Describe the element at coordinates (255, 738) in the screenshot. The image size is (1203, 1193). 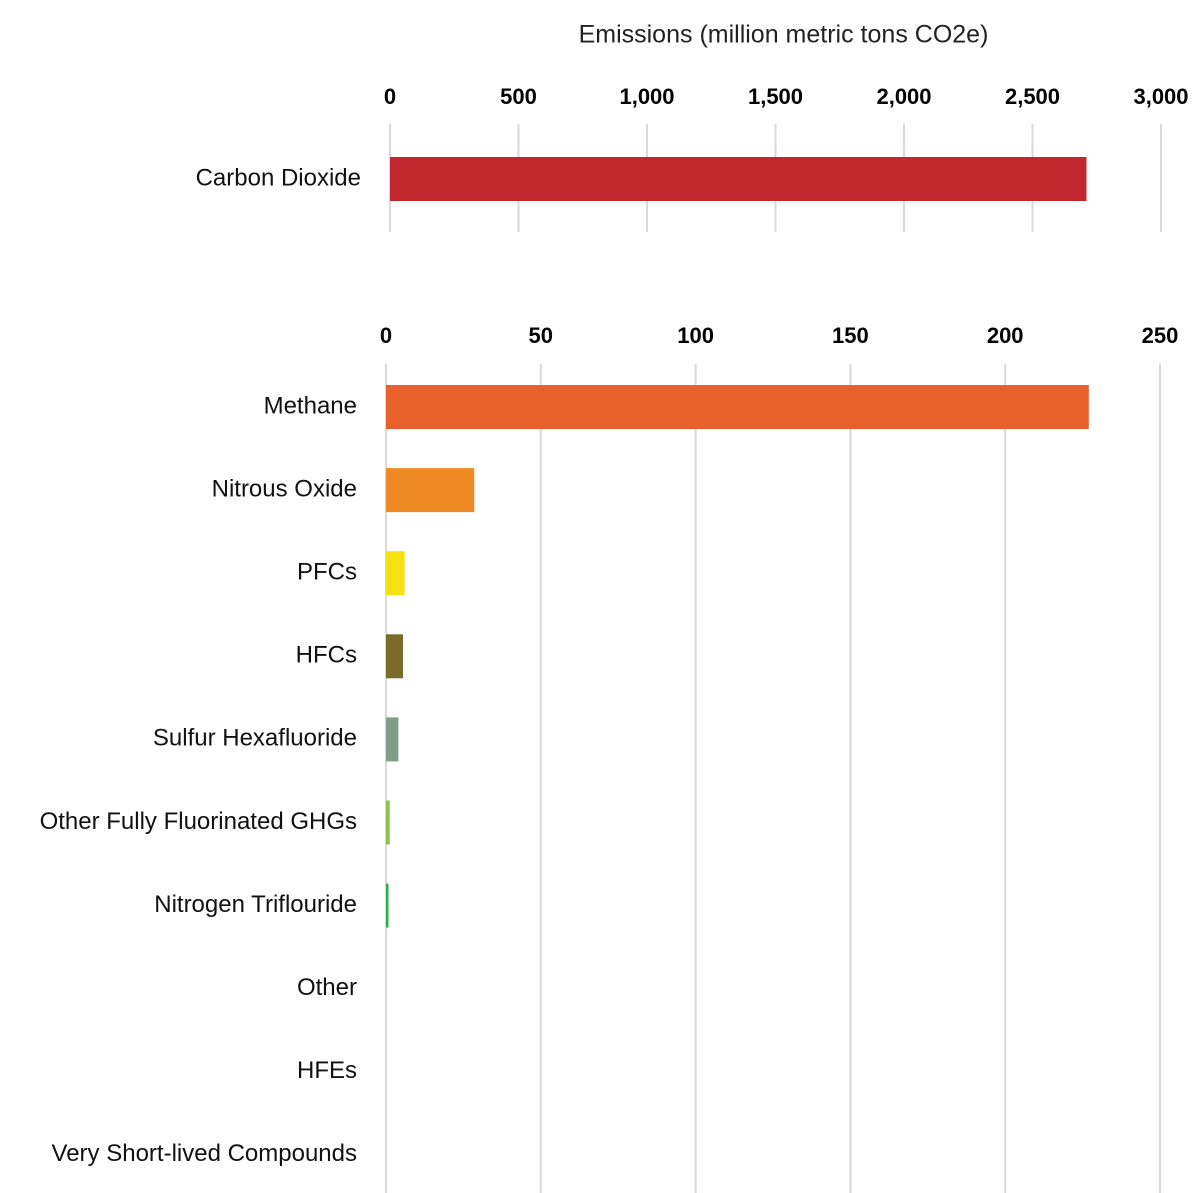
I see `category-label: Sulfur Hexafluoride` at that location.